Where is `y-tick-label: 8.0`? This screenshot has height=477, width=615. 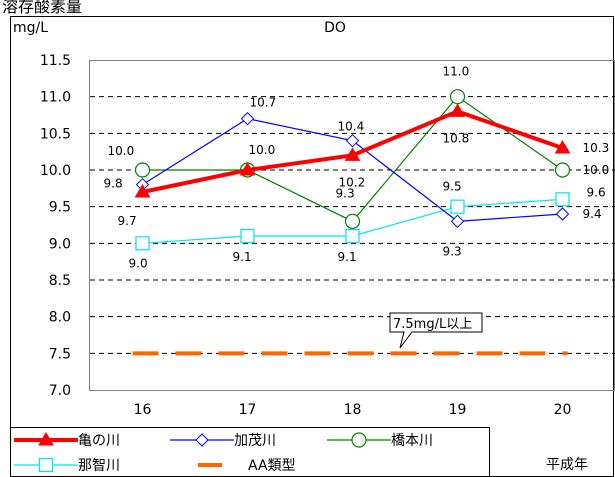 y-tick-label: 8.0 is located at coordinates (60, 318).